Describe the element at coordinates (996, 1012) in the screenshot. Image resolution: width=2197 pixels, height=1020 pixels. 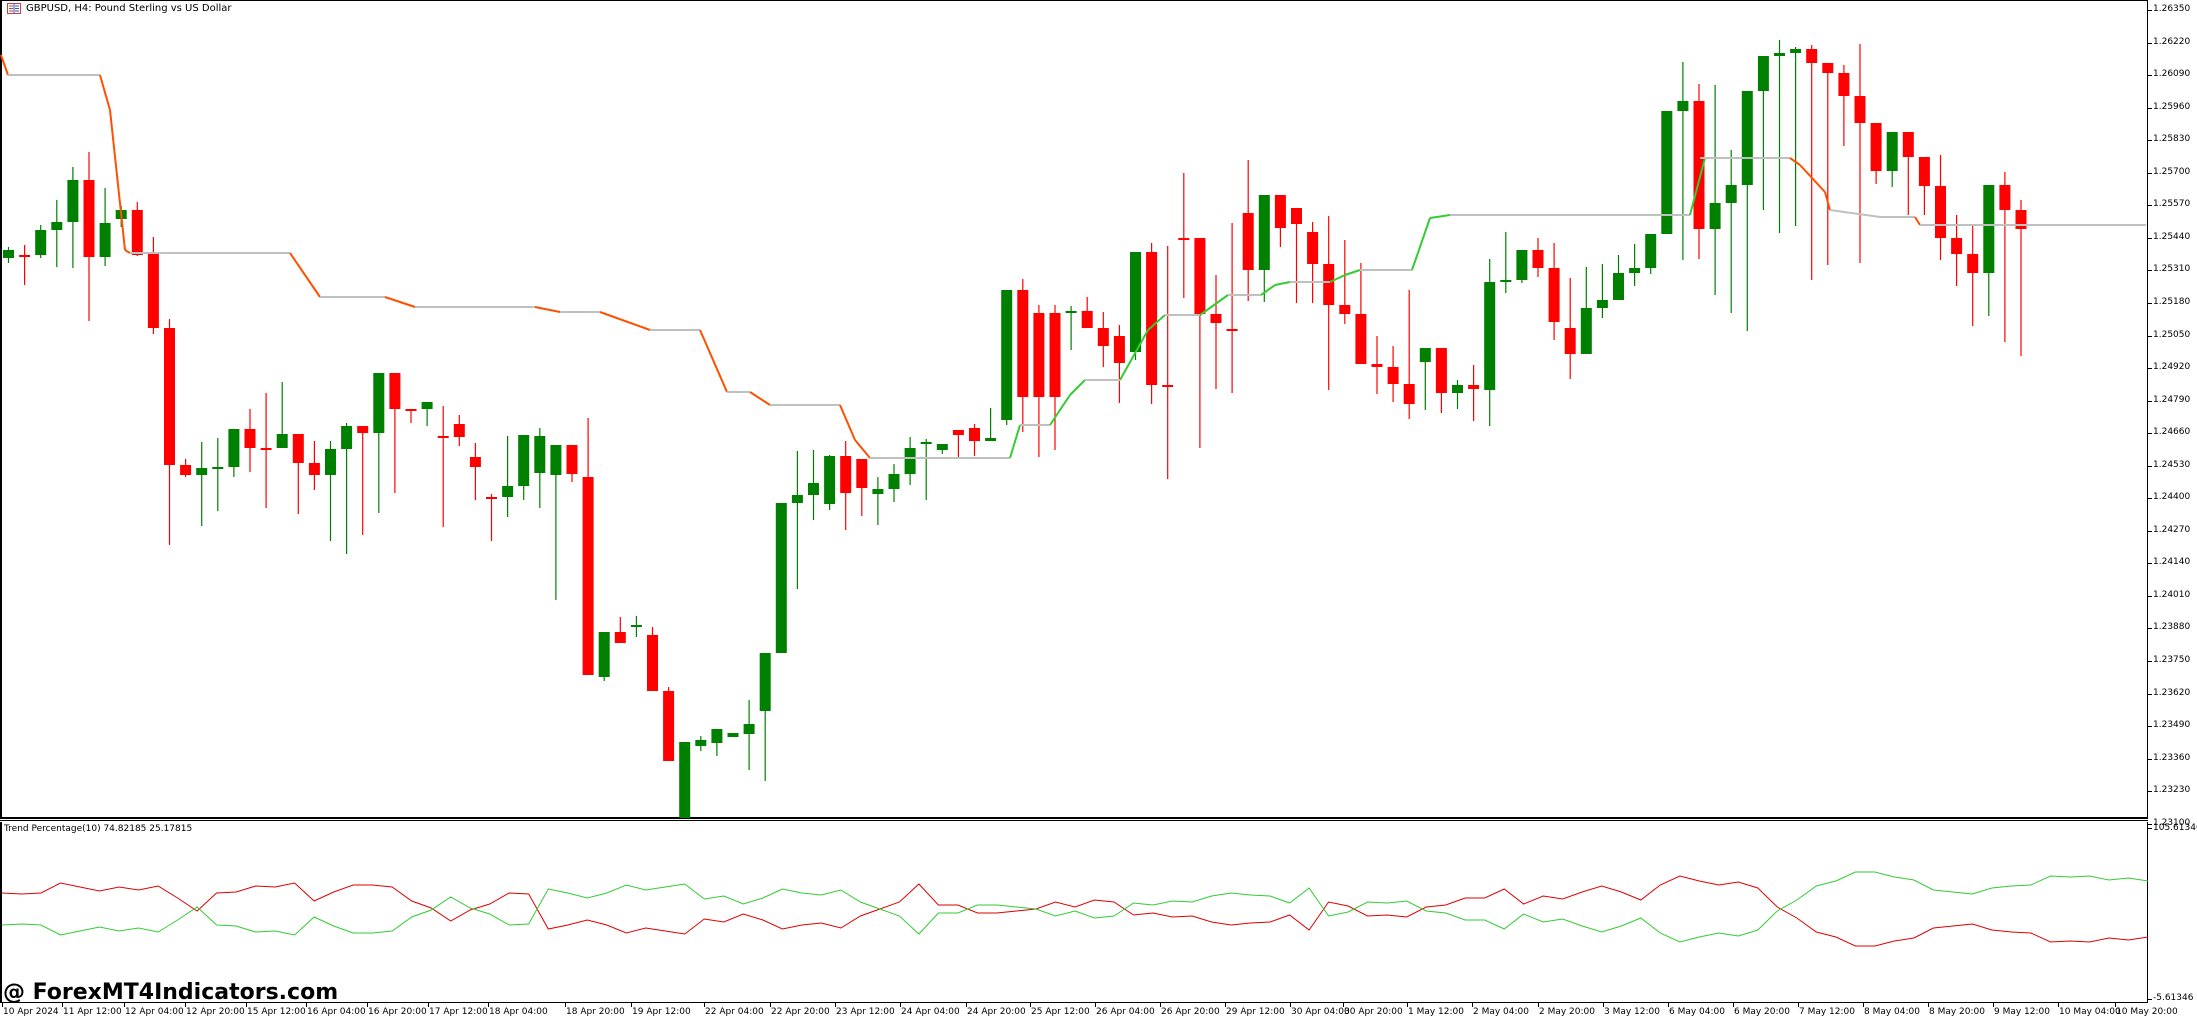
I see `time-label: 24 Apr 20:00` at that location.